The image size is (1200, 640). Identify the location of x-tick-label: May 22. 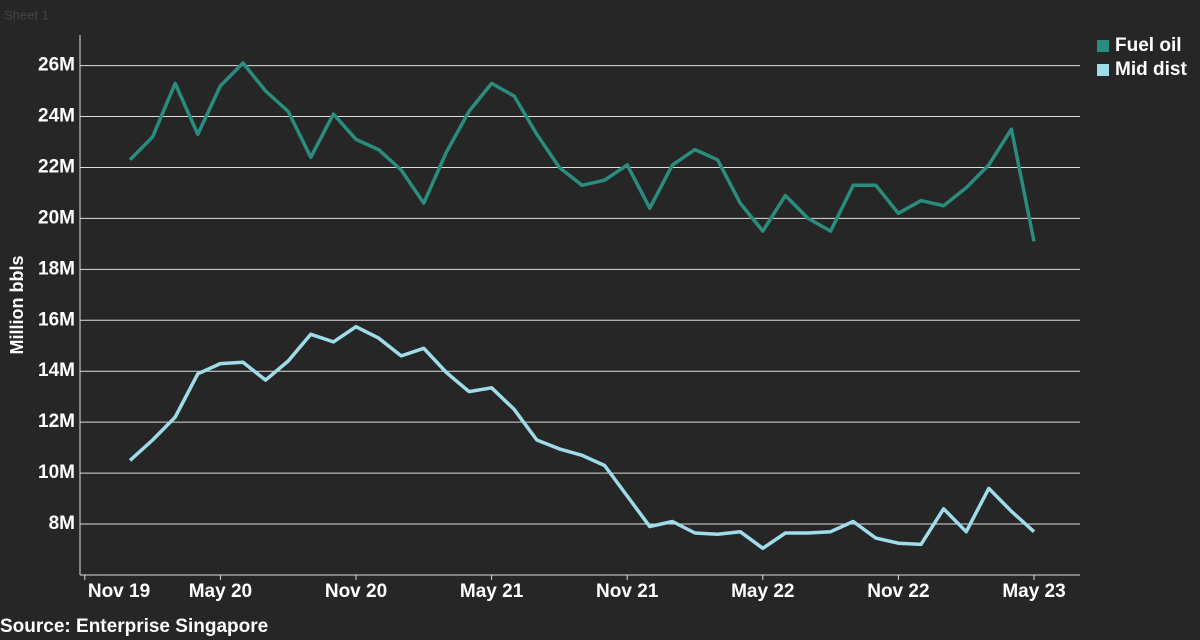
(762, 591).